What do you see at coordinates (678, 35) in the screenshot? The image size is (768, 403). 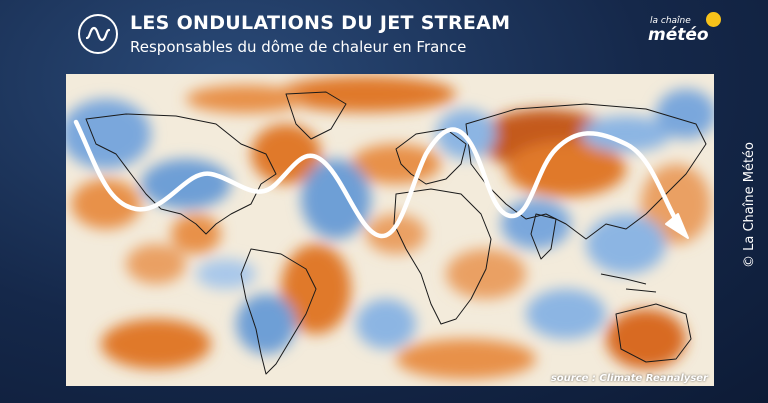 I see `brand-line2: météo` at bounding box center [678, 35].